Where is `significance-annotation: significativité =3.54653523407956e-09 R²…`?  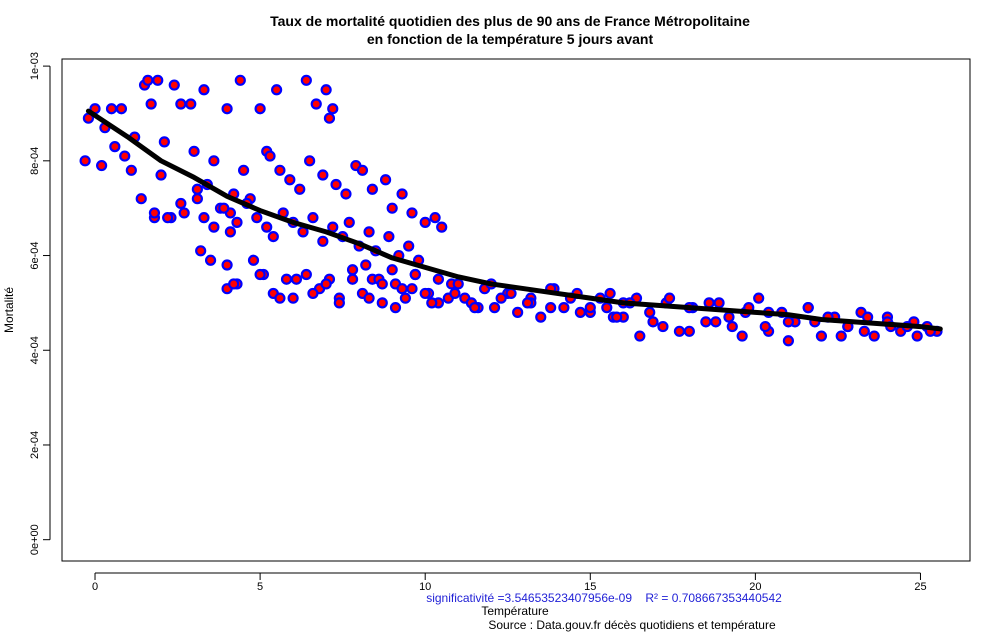 significance-annotation: significativité =3.54653523407956e-09 R²… is located at coordinates (604, 598).